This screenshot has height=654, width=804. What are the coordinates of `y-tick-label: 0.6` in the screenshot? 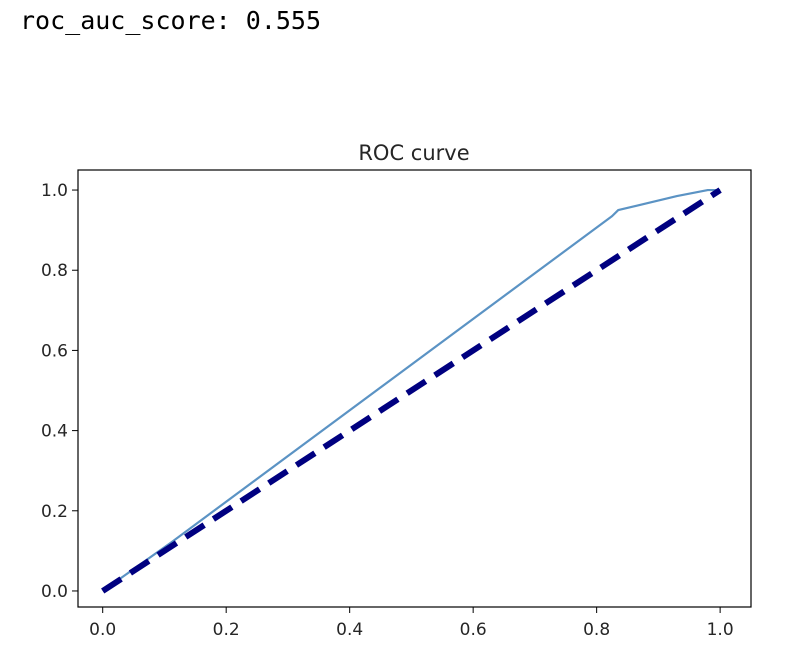 It's located at (54, 351).